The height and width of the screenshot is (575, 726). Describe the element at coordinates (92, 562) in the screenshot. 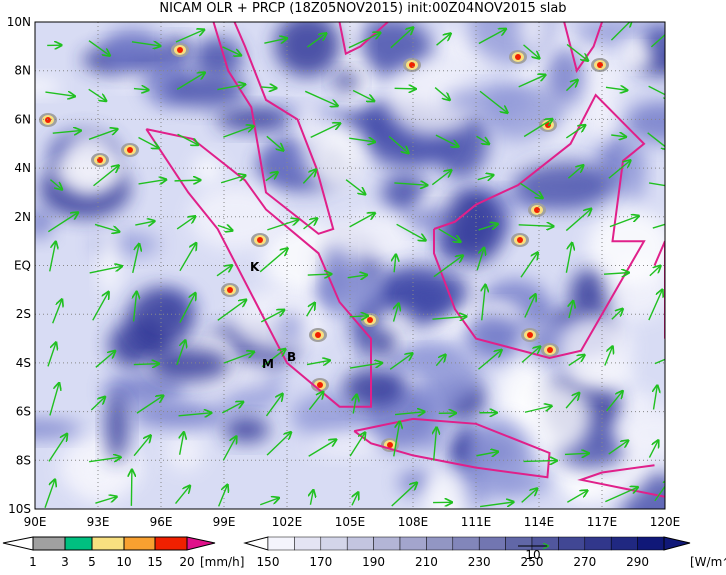

I see `precip-label: 5` at that location.